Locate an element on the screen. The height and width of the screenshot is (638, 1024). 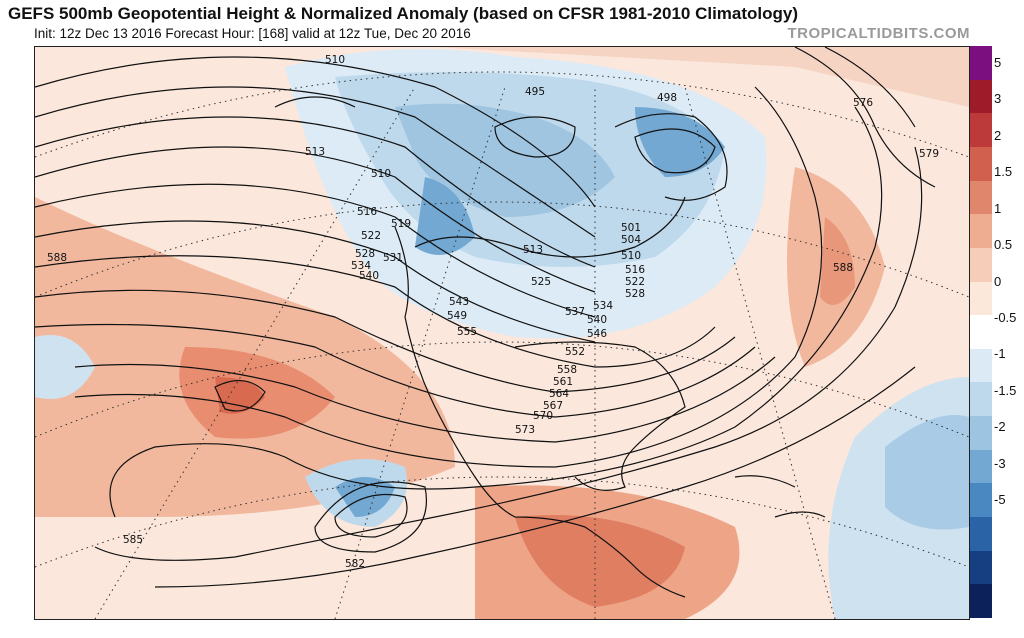
contour-label: 504 is located at coordinates (631, 240).